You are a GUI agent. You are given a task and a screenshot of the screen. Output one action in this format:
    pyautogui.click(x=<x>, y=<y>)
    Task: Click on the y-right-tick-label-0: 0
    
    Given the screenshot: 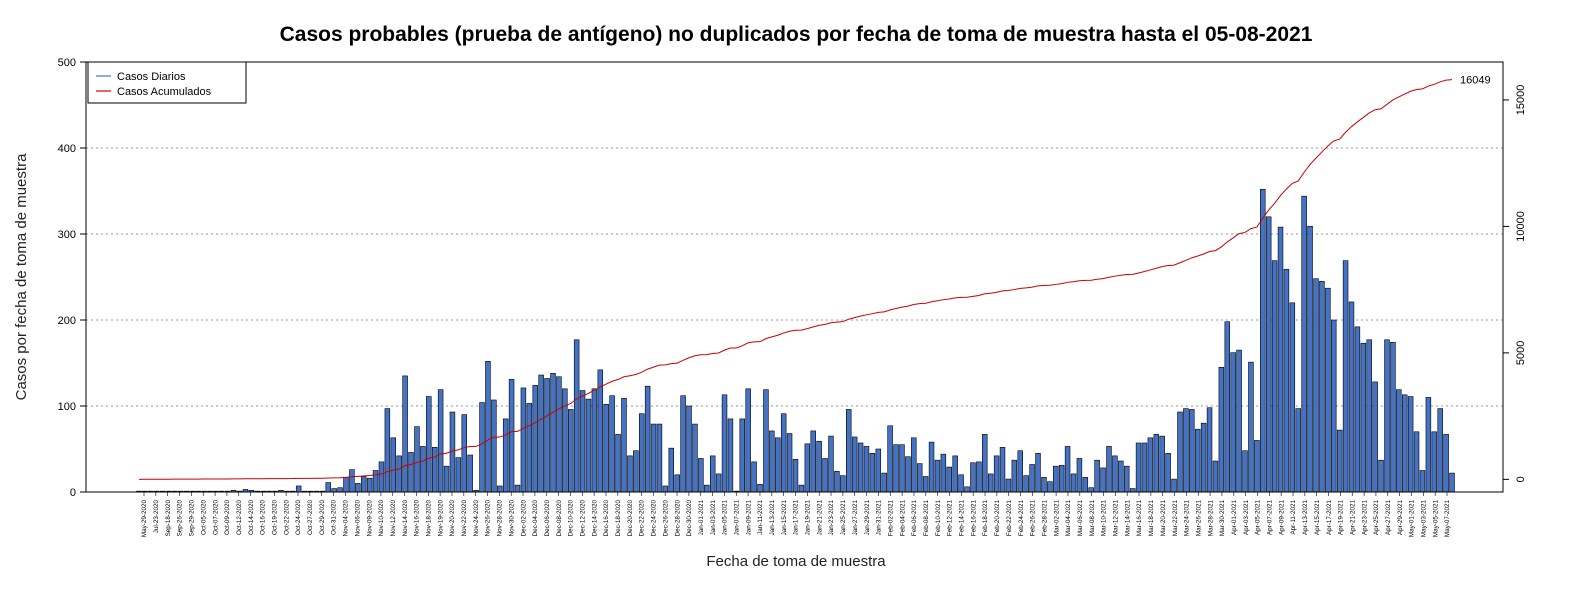 What is the action you would take?
    pyautogui.click(x=1521, y=479)
    